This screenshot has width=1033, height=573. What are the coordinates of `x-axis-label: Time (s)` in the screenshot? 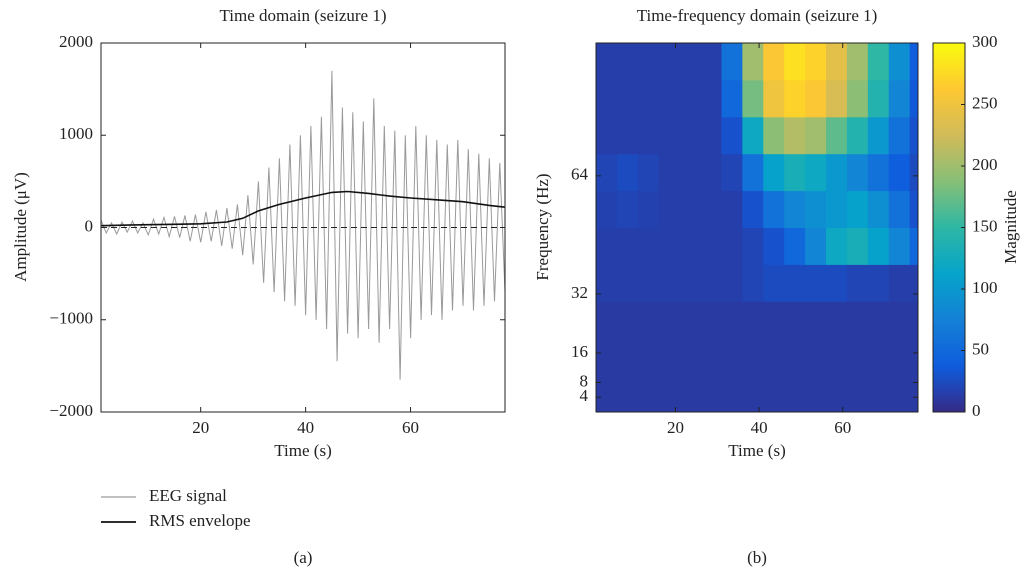 It's located at (302, 450).